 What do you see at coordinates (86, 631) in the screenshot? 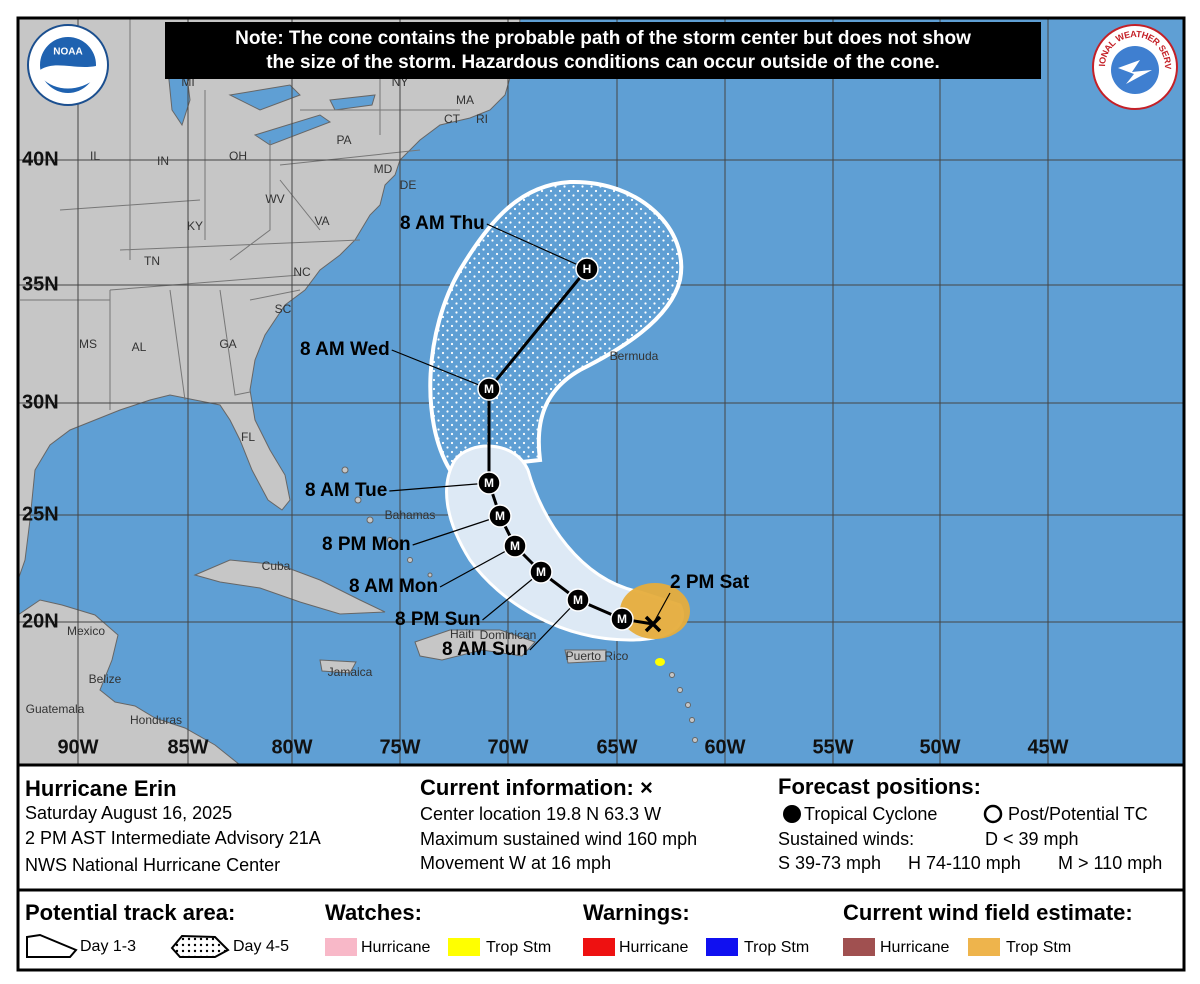
I see `place-label: Mexico` at bounding box center [86, 631].